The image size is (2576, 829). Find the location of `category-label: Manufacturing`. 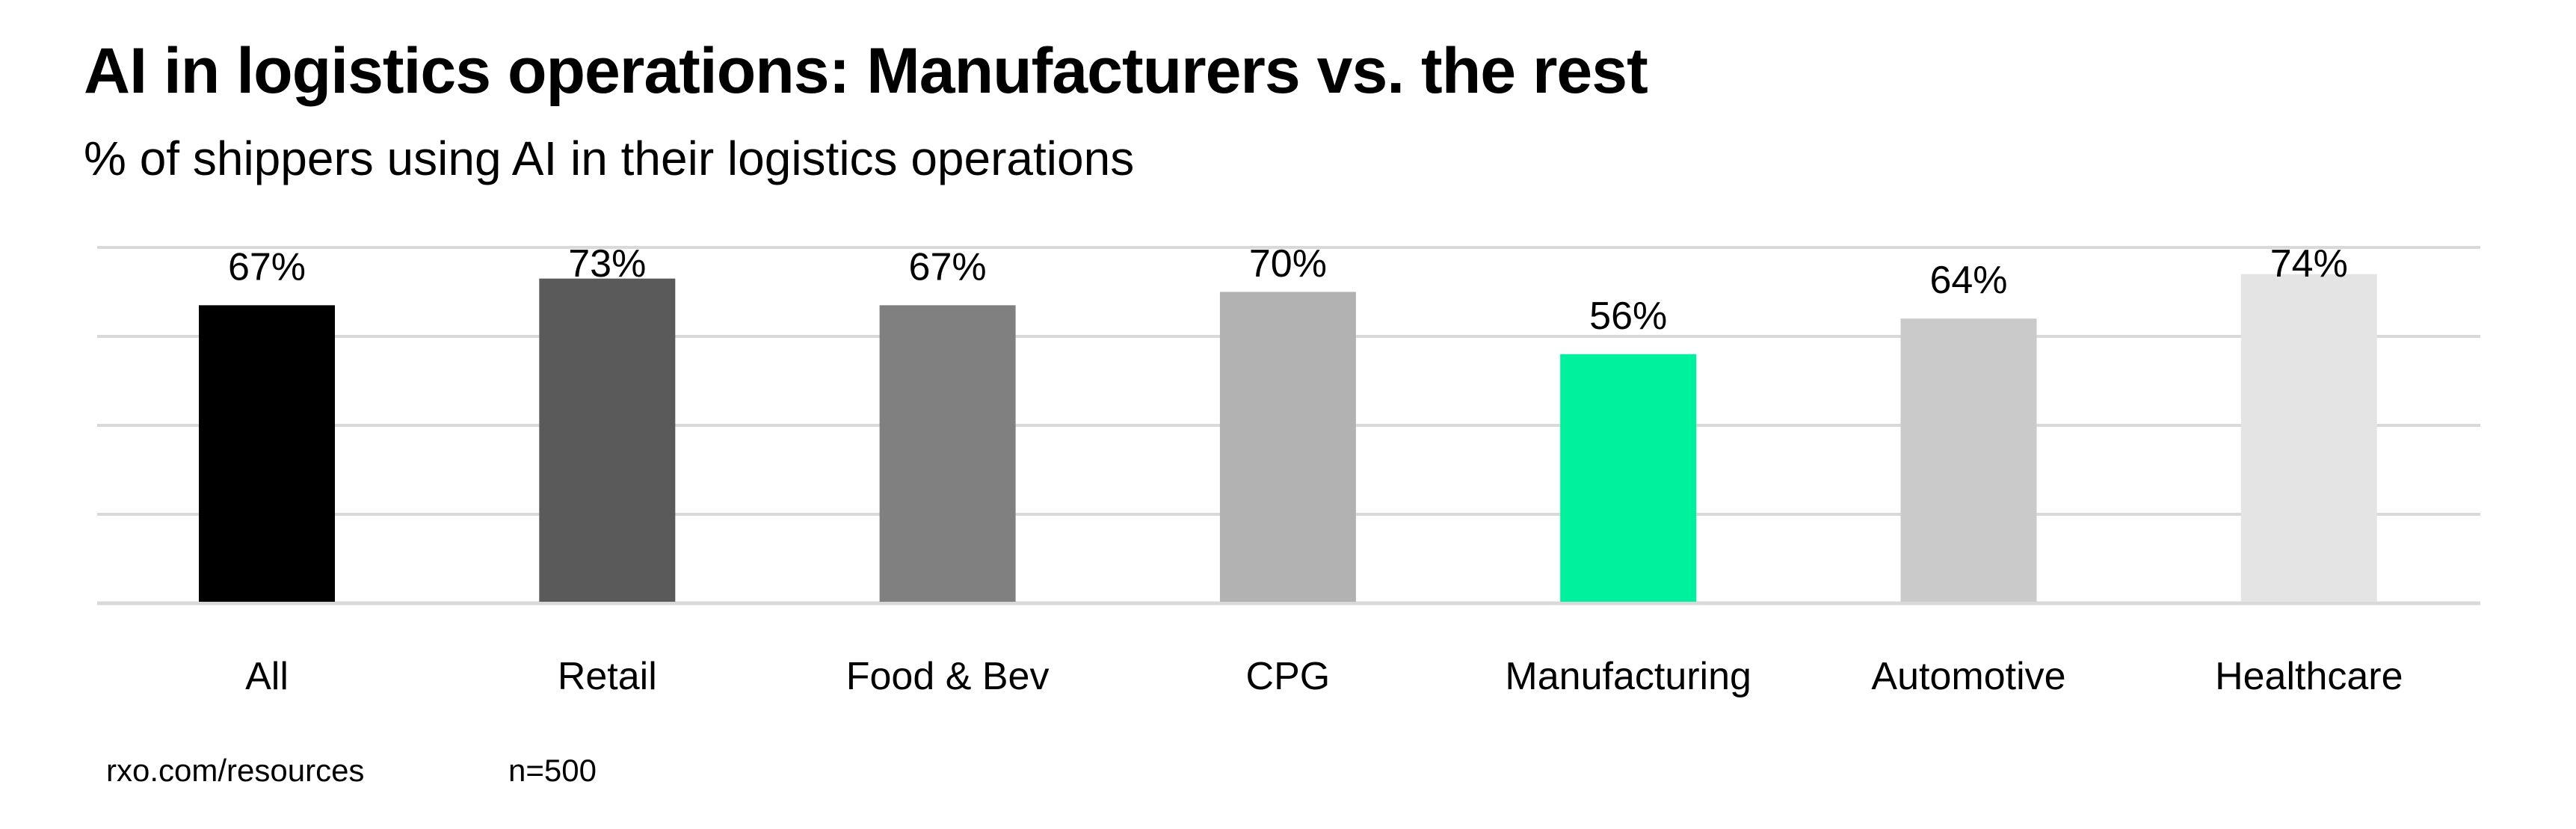

category-label: Manufacturing is located at coordinates (1628, 677).